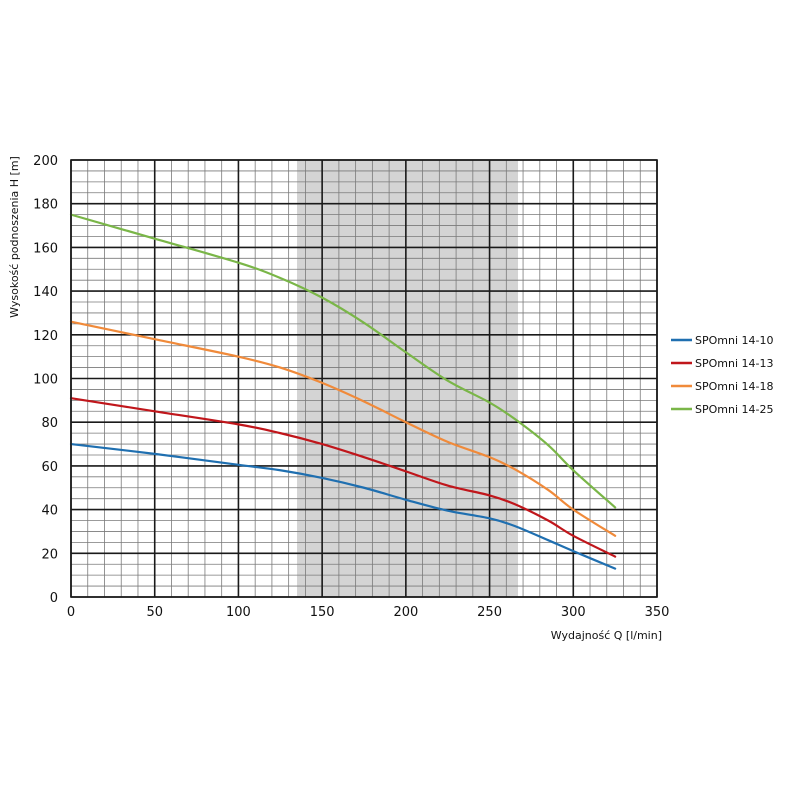 This screenshot has width=800, height=800. I want to click on y-tick-label: 160, so click(45, 248).